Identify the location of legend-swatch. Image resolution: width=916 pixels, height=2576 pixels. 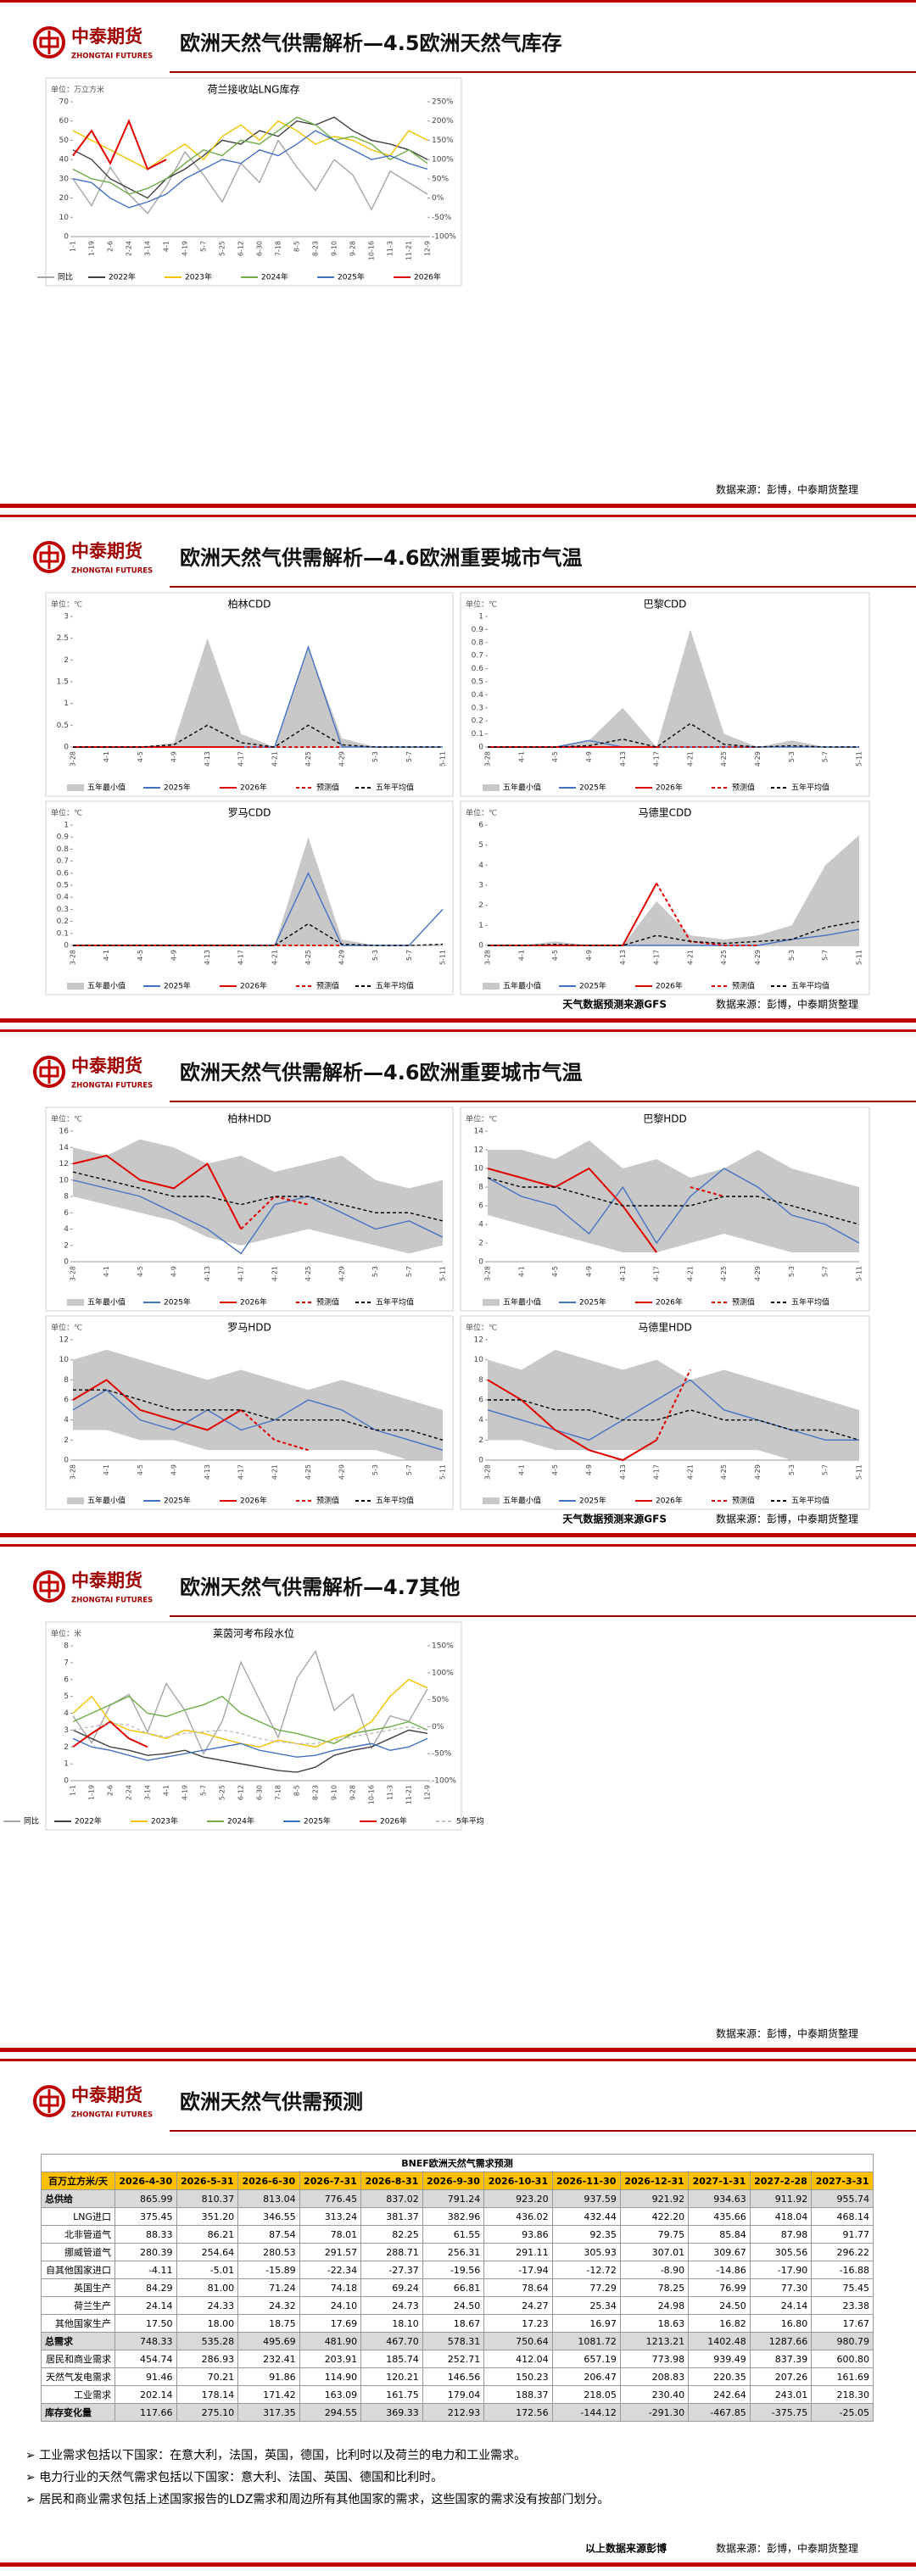
(75, 1302).